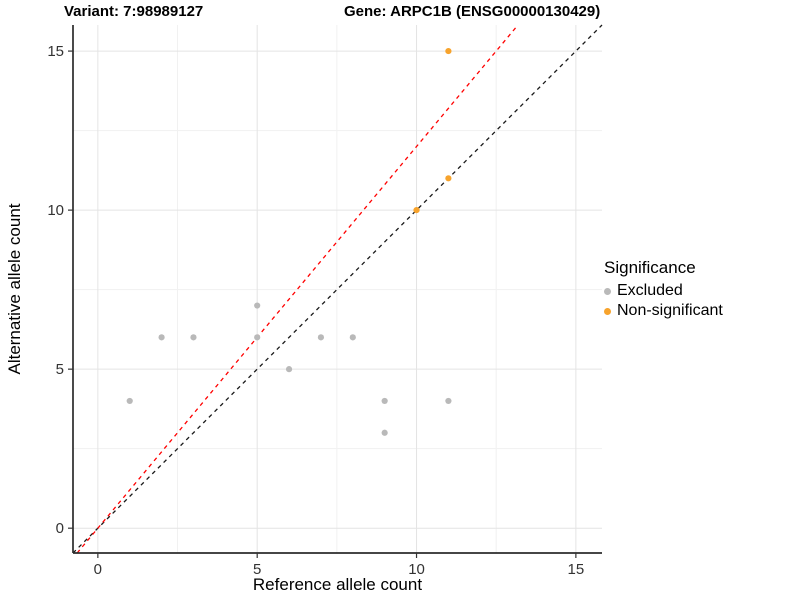 The height and width of the screenshot is (600, 800). What do you see at coordinates (607, 311) in the screenshot?
I see `legend-dot-non-significant` at bounding box center [607, 311].